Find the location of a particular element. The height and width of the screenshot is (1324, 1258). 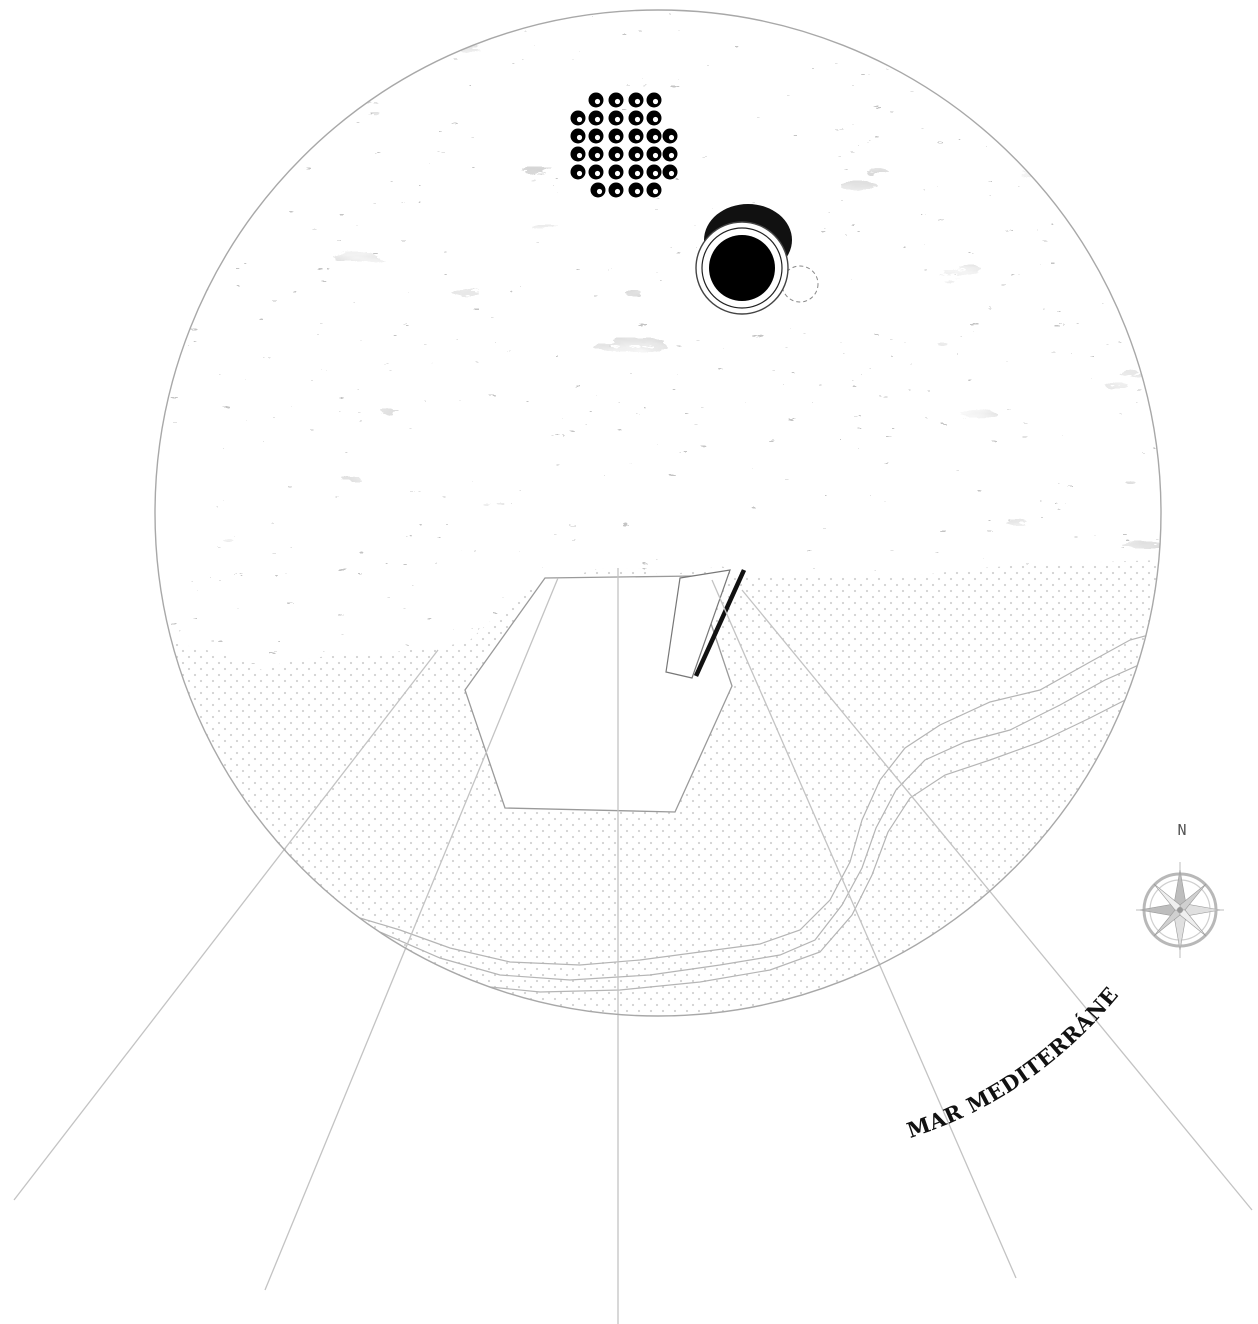

jetty is located at coordinates (706, 624).